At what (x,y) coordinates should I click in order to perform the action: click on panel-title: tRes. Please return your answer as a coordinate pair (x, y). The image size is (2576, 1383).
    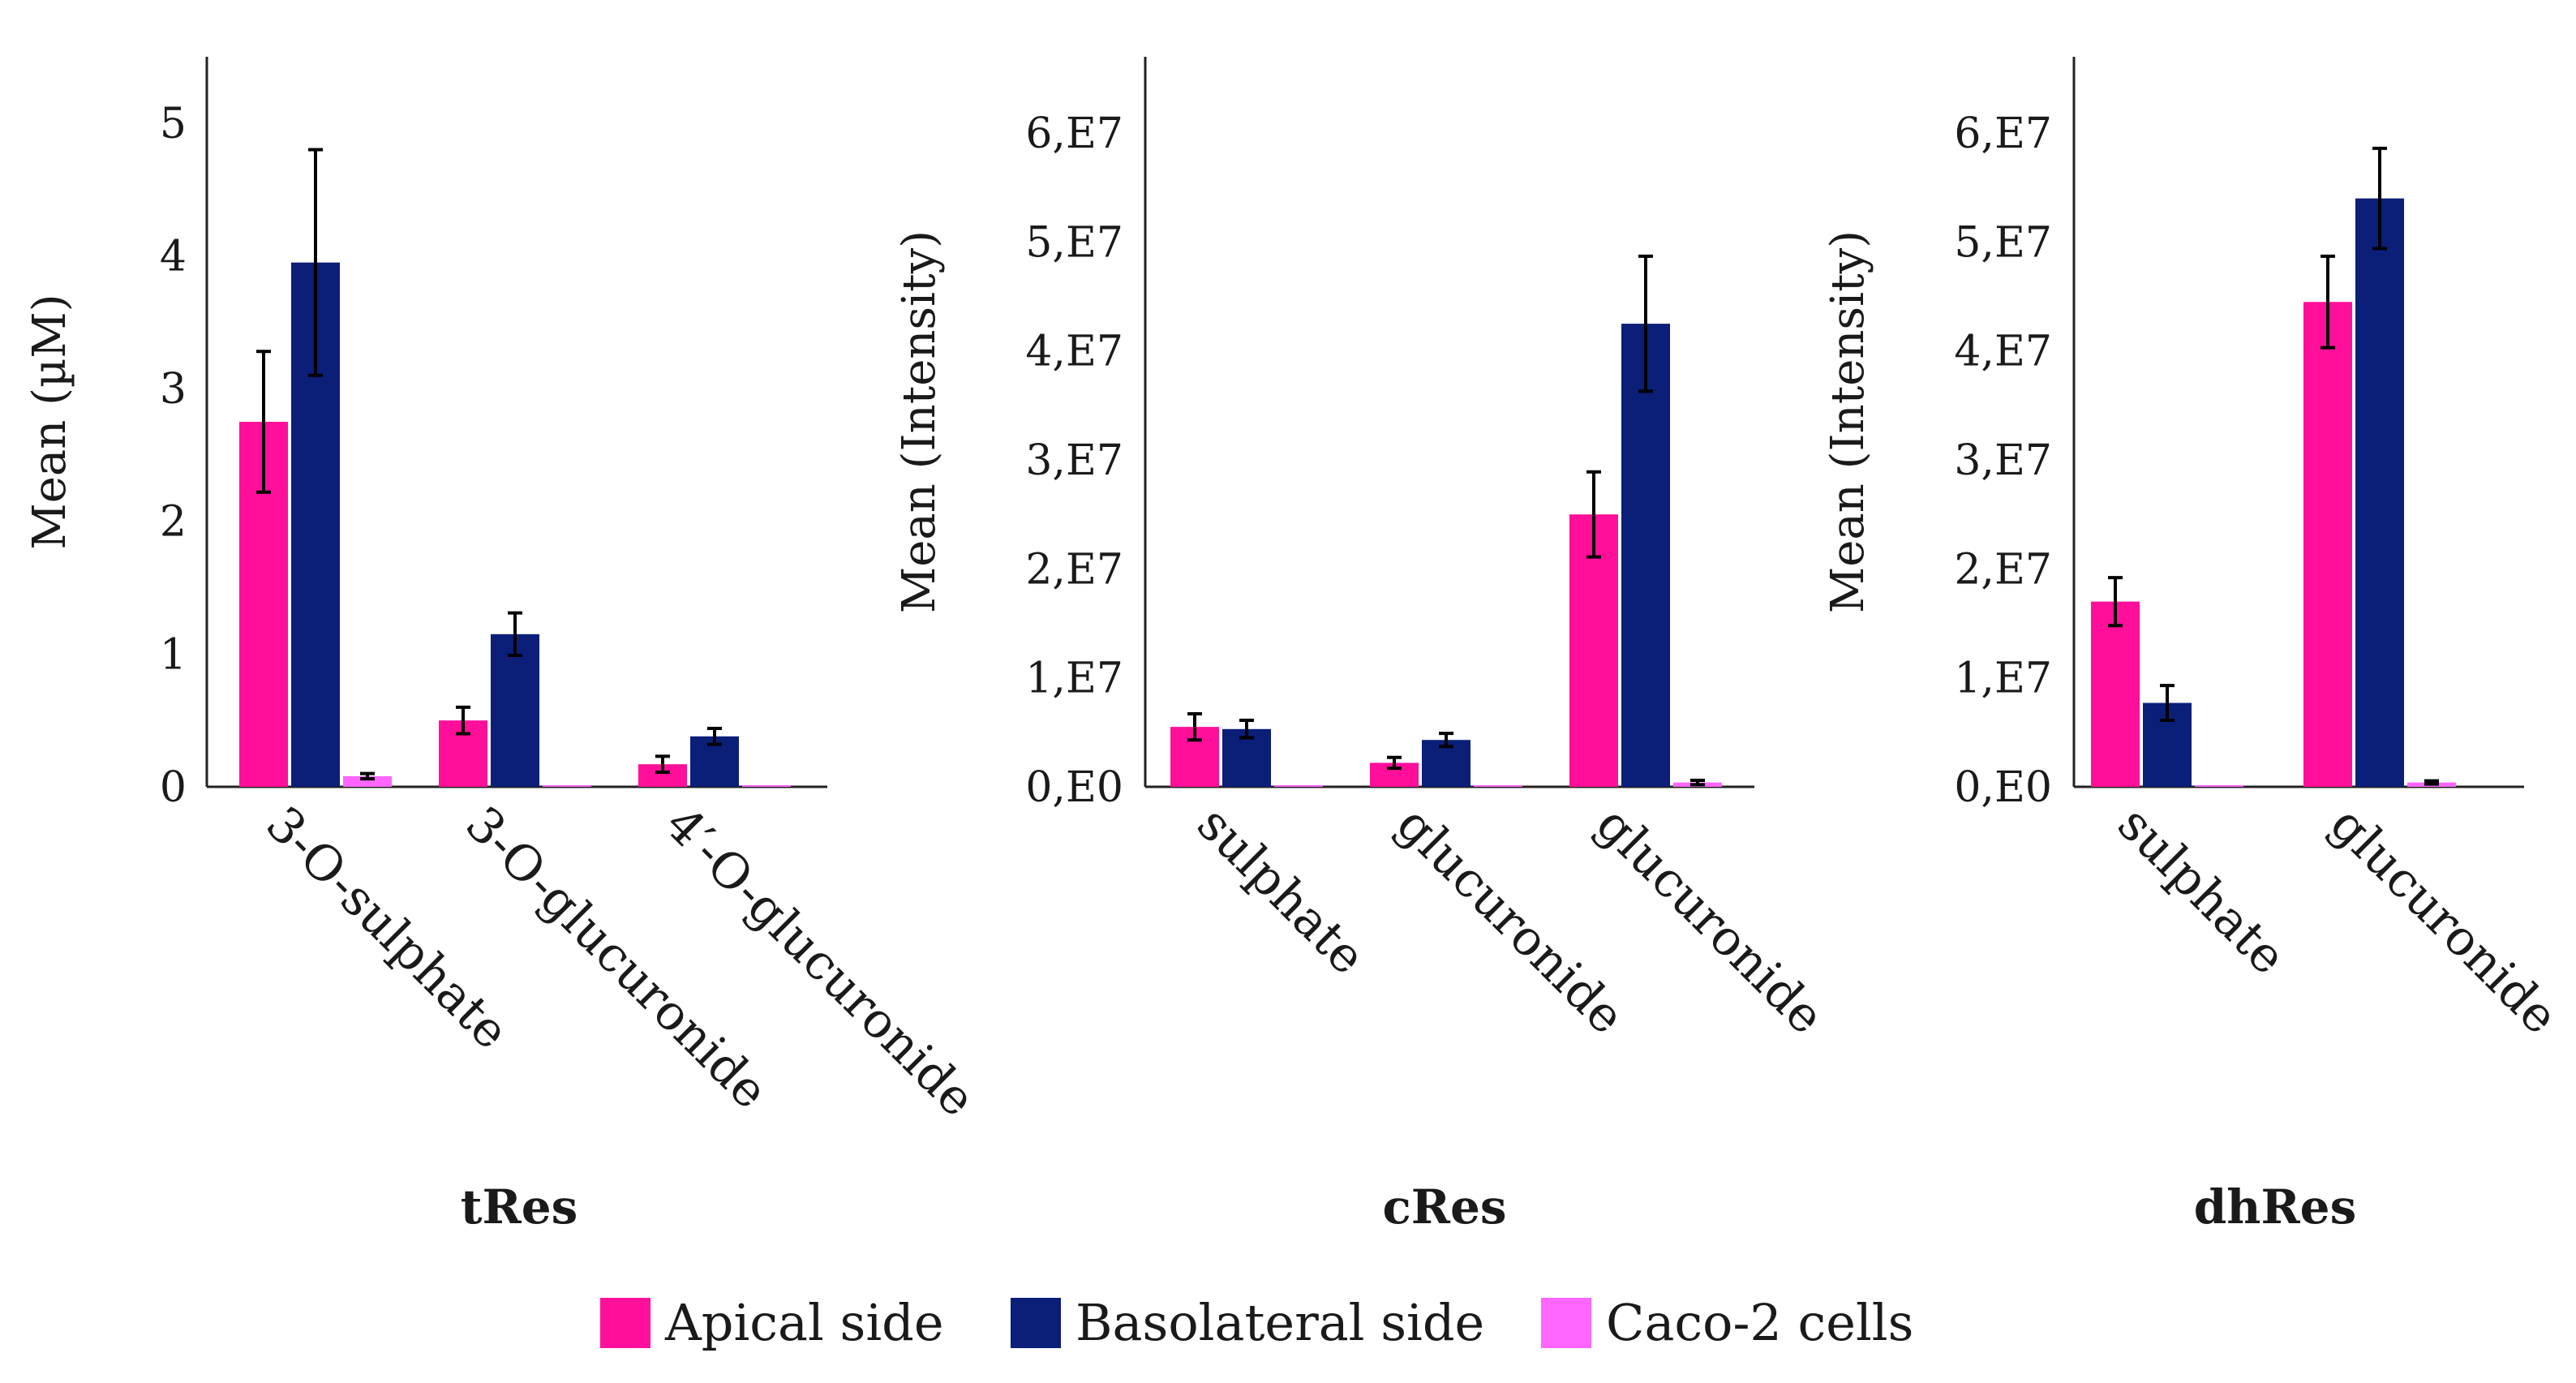
    Looking at the image, I should click on (519, 1207).